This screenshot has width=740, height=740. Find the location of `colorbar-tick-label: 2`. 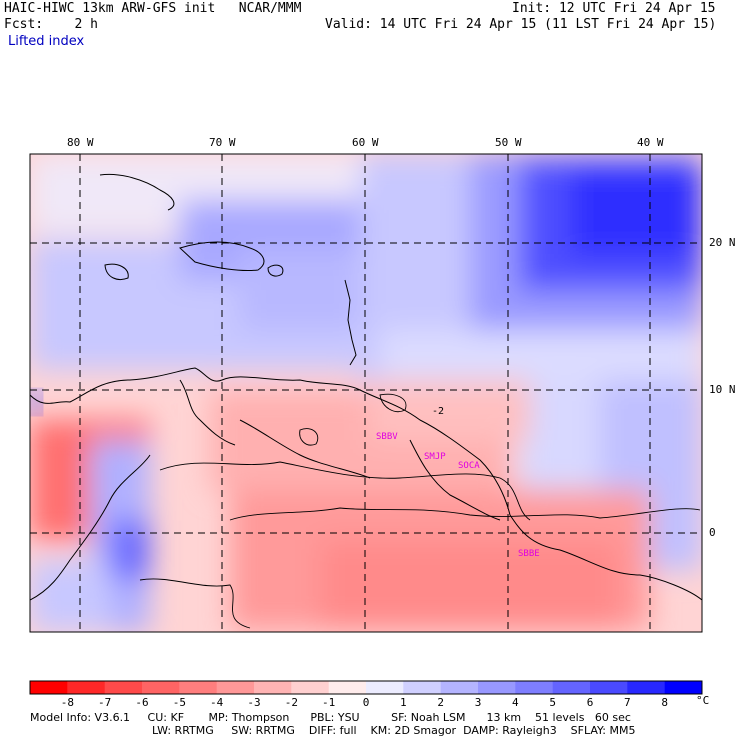

colorbar-tick-label: 2 is located at coordinates (440, 702).